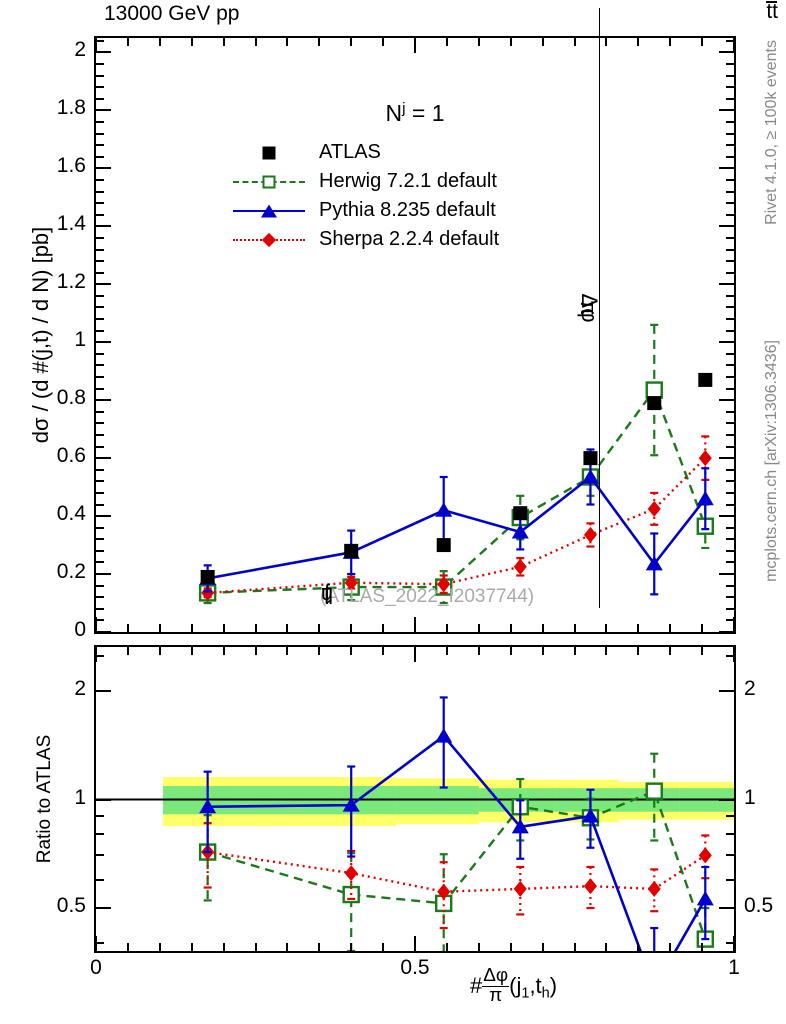 This screenshot has width=786, height=1024. What do you see at coordinates (772, 12) in the screenshot?
I see `header-process-label: tt` at bounding box center [772, 12].